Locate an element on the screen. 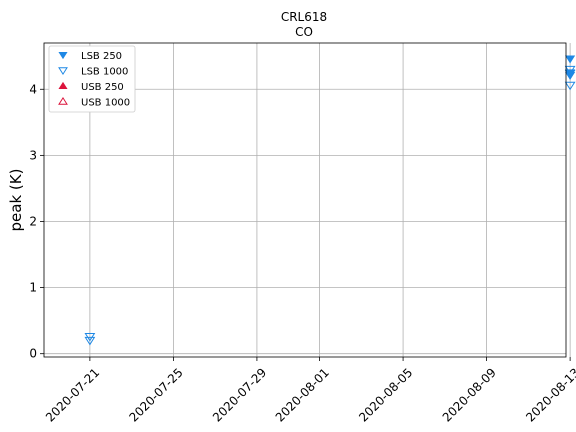 The height and width of the screenshot is (432, 576). y-tick-label: 3 is located at coordinates (33, 155).